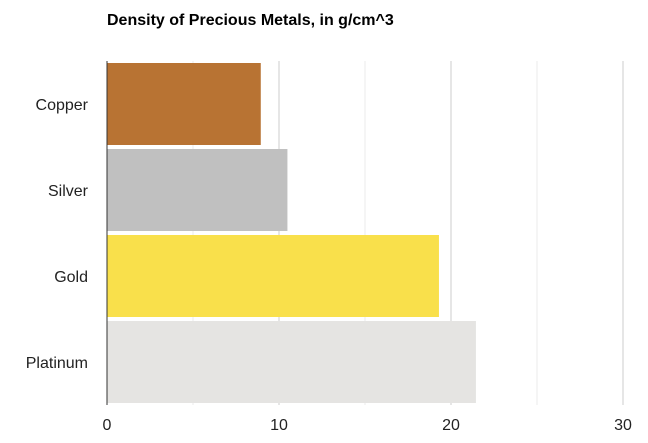 The height and width of the screenshot is (443, 648). What do you see at coordinates (57, 363) in the screenshot?
I see `category-label-platinum: Platinum` at bounding box center [57, 363].